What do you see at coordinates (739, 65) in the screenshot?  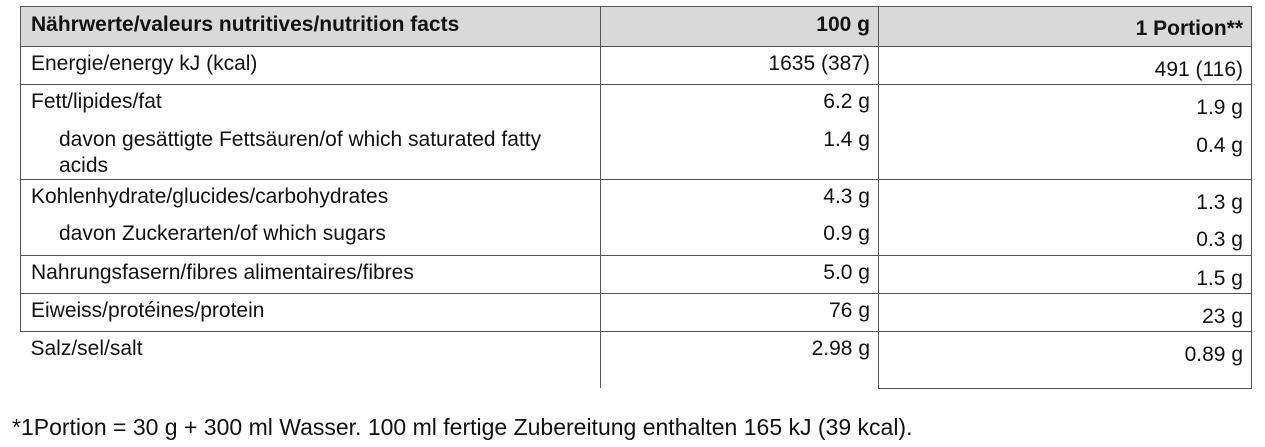 I see `value-per-100g: 1635 (387)` at bounding box center [739, 65].